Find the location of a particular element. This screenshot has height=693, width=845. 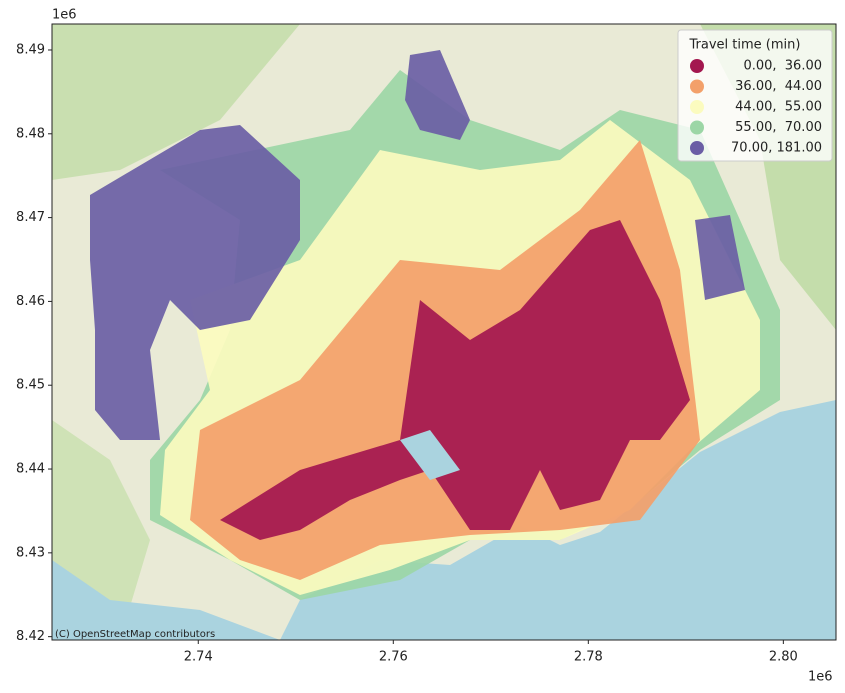

x-tick-label: 2.76 is located at coordinates (393, 657).